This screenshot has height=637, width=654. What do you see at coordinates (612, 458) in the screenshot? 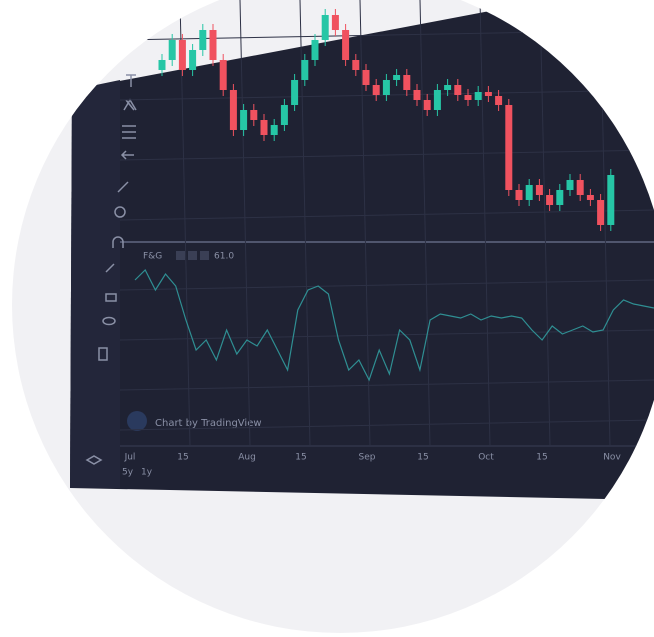
I see `time-label: Nov` at bounding box center [612, 458].